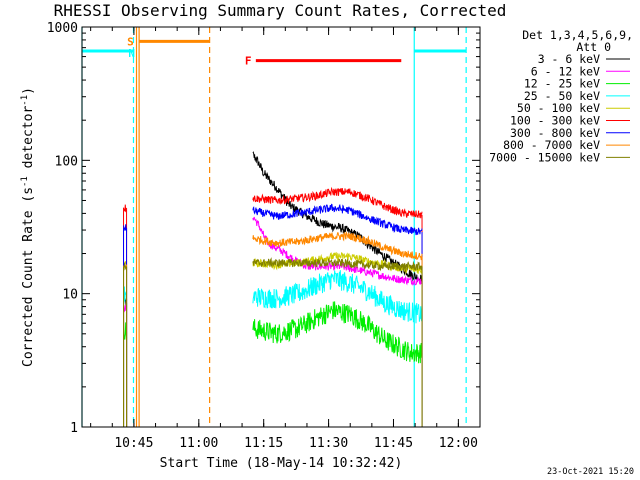 Image resolution: width=640 pixels, height=480 pixels. I want to click on x-tick-label-3: 11:30, so click(328, 443).